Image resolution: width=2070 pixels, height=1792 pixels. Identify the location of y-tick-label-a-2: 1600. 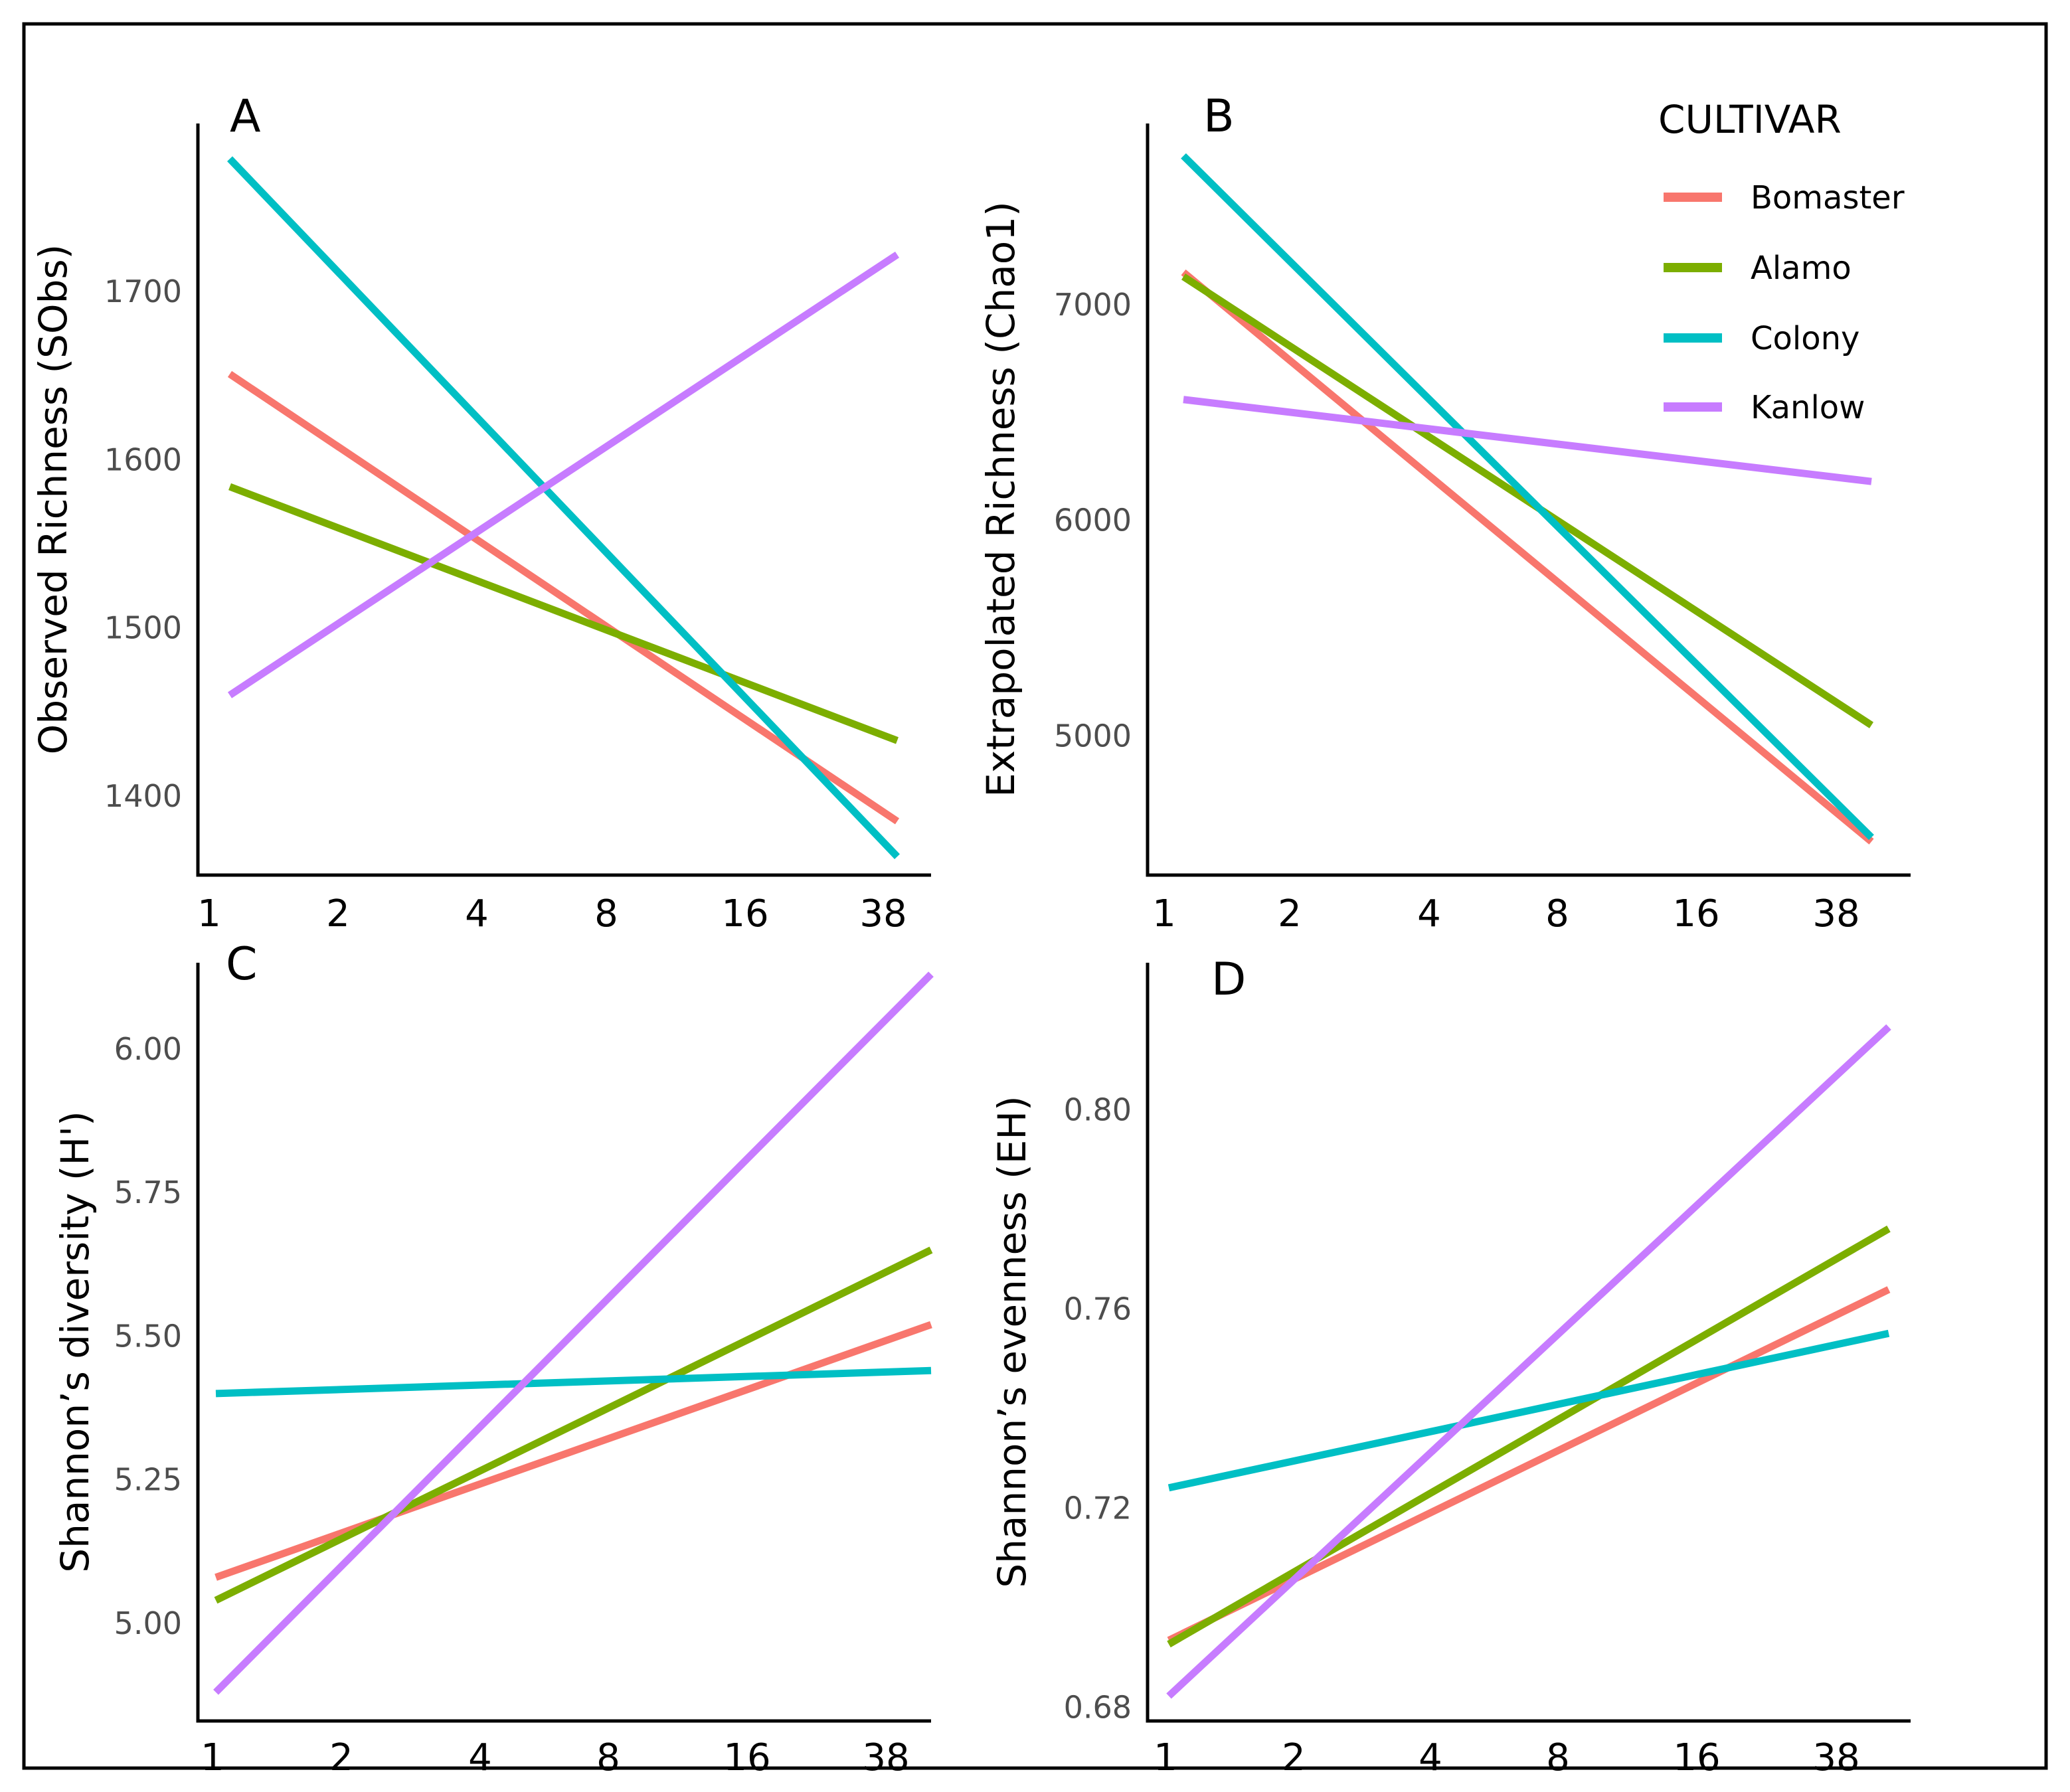
(143, 459).